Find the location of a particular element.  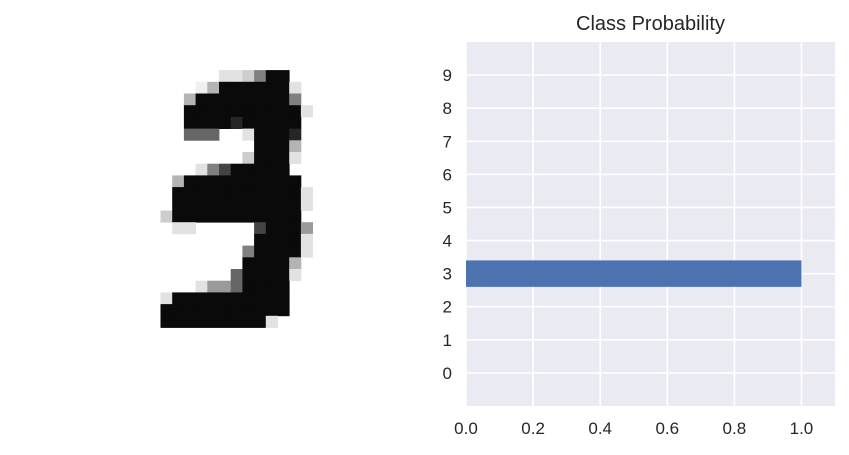

y-tick-label: 9 is located at coordinates (447, 75).